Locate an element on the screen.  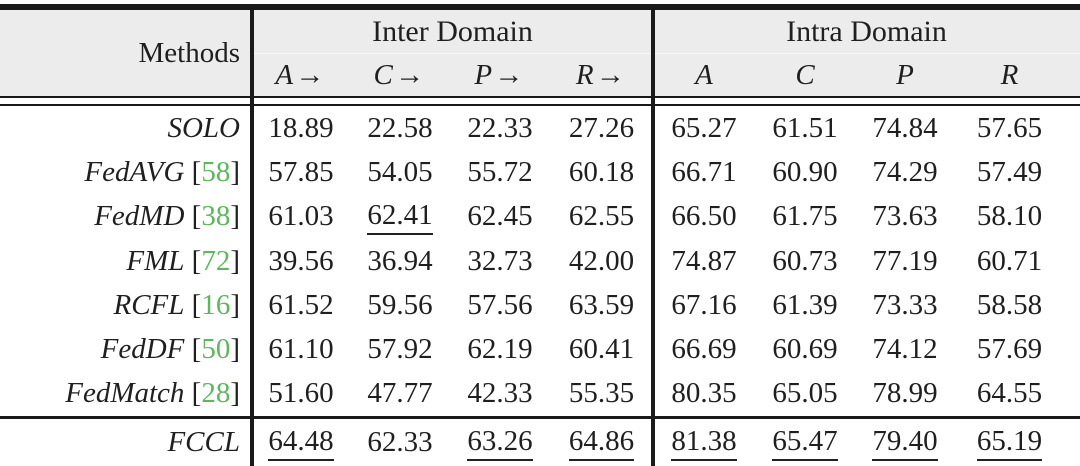
cell-value: 22.58 is located at coordinates (400, 127).